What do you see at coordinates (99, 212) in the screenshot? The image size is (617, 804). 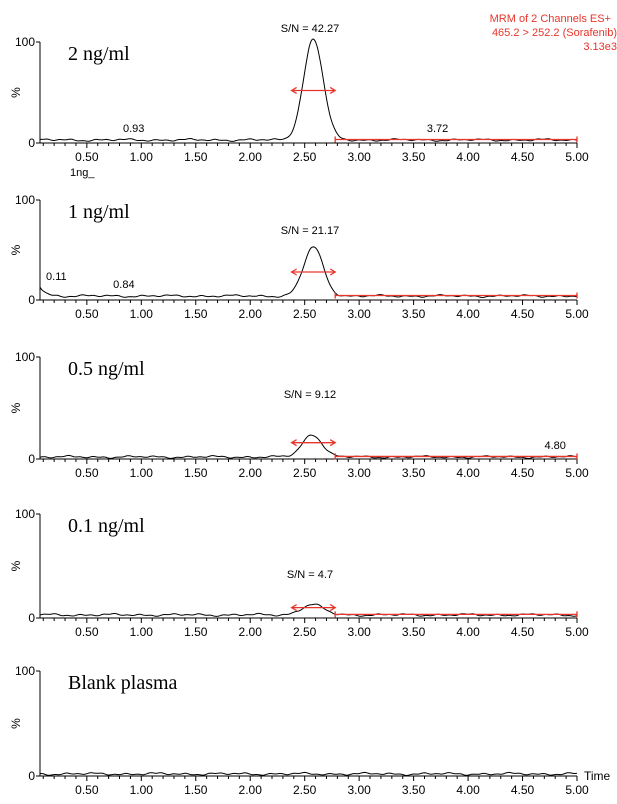 I see `chart-title: 1 ng/ml` at bounding box center [99, 212].